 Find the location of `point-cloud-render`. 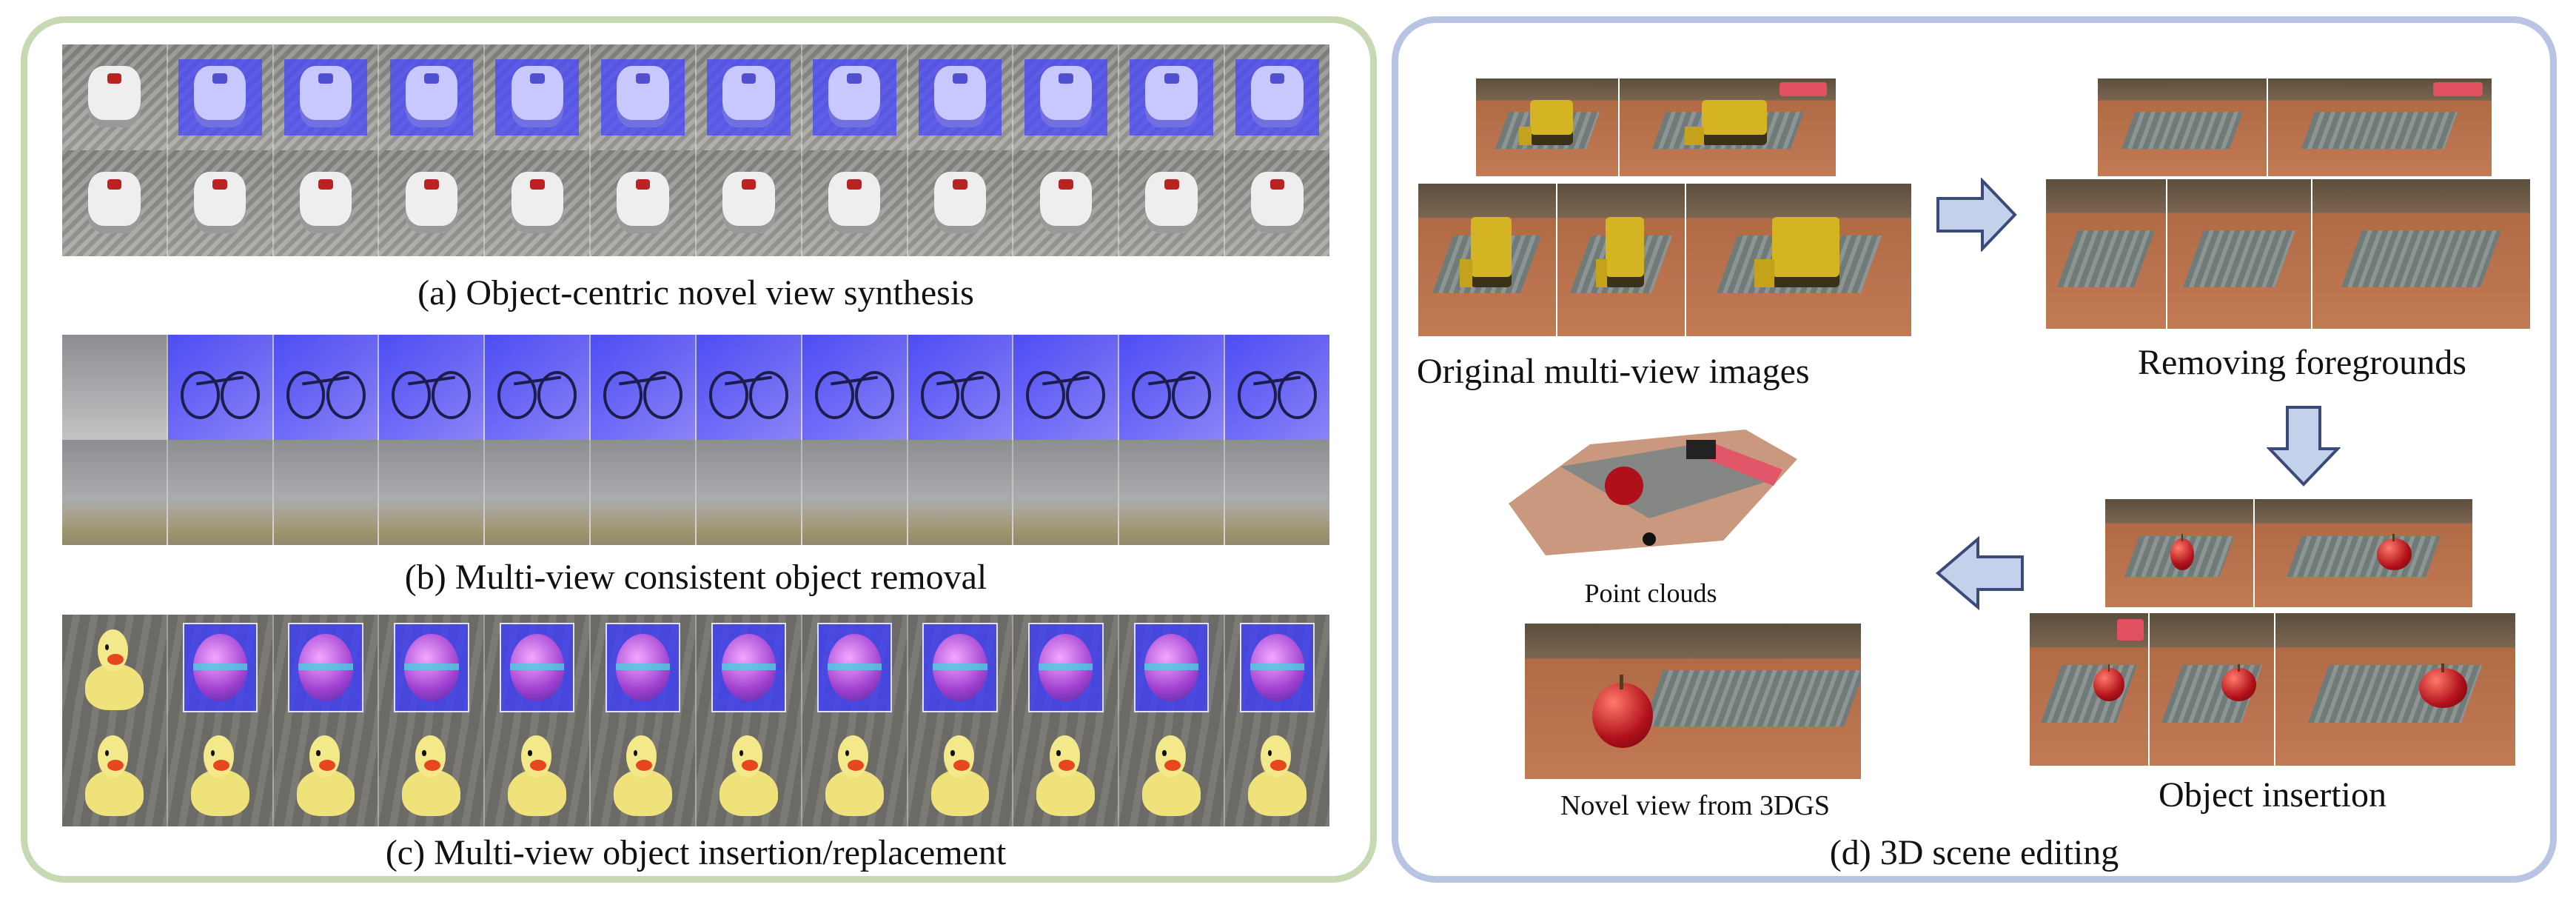

point-cloud-render is located at coordinates (1656, 489).